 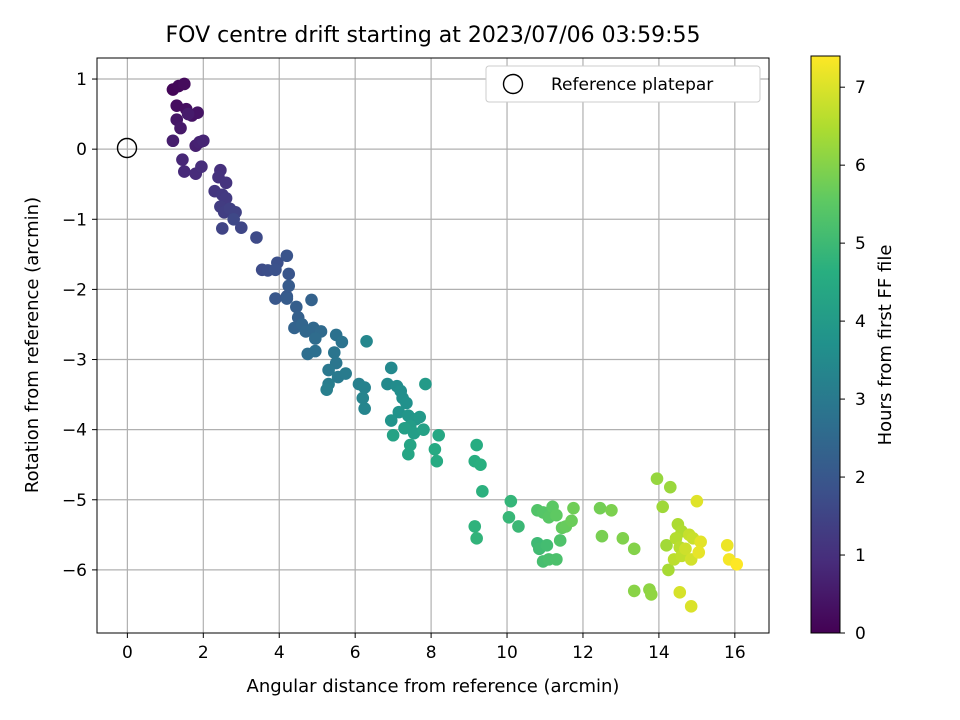 What do you see at coordinates (507, 653) in the screenshot?
I see `x-tick-label: 10` at bounding box center [507, 653].